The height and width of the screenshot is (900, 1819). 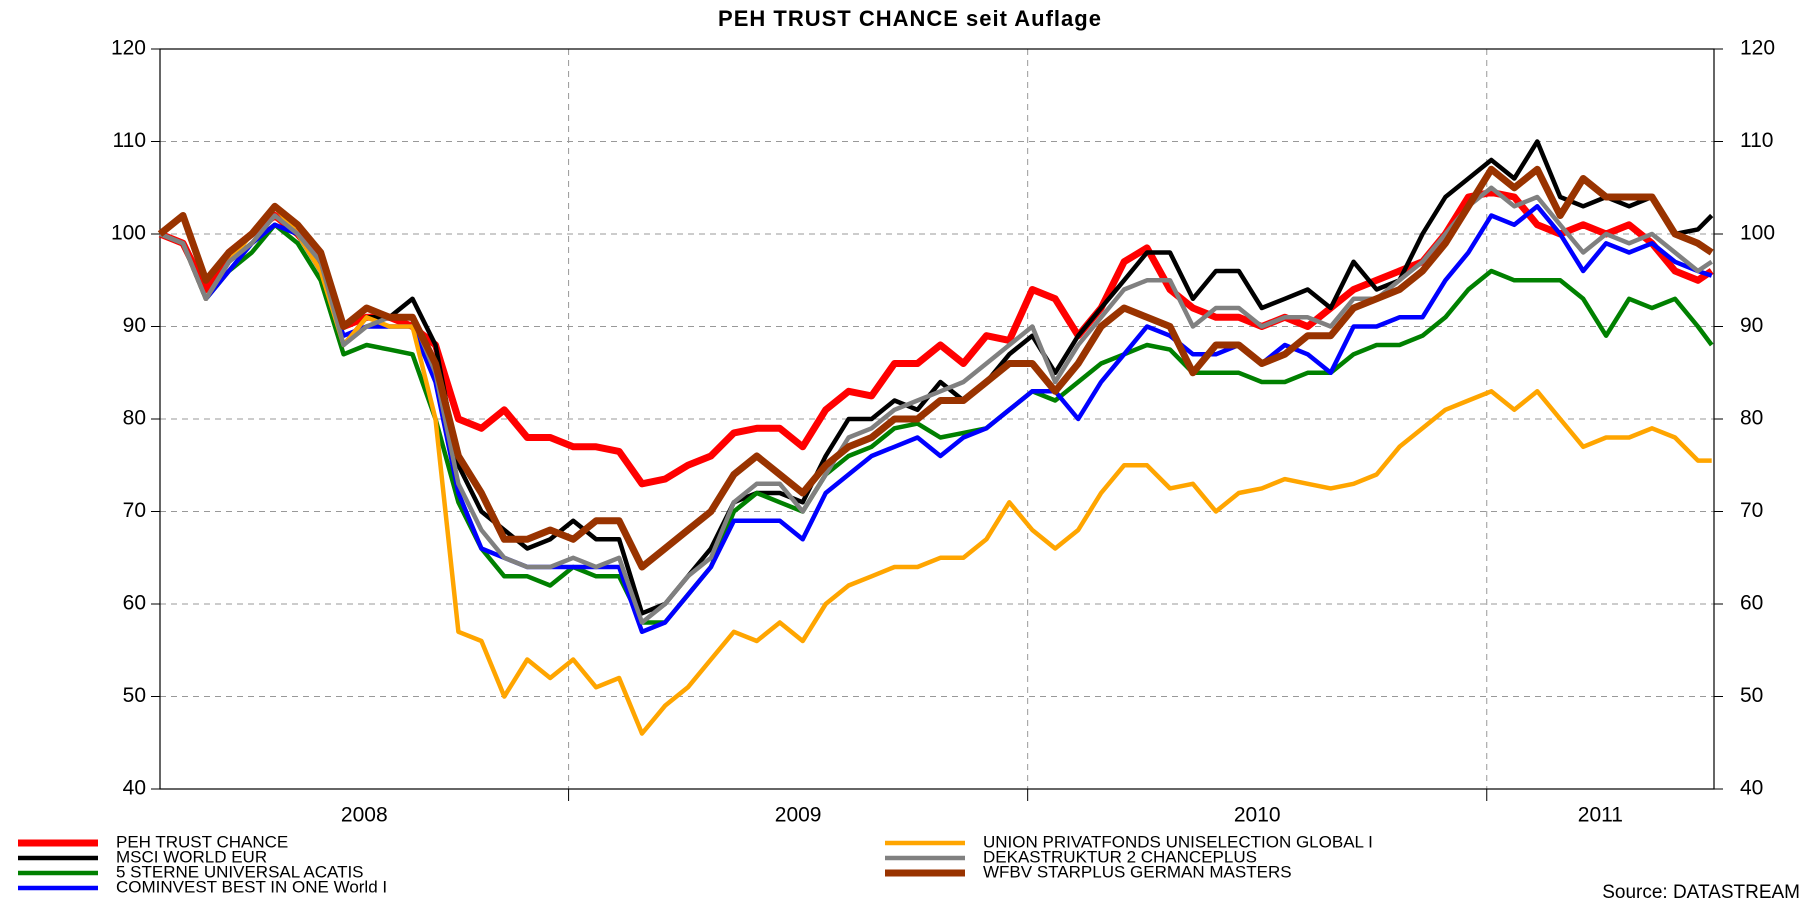 What do you see at coordinates (128, 48) in the screenshot?
I see `y-tick-label: 120` at bounding box center [128, 48].